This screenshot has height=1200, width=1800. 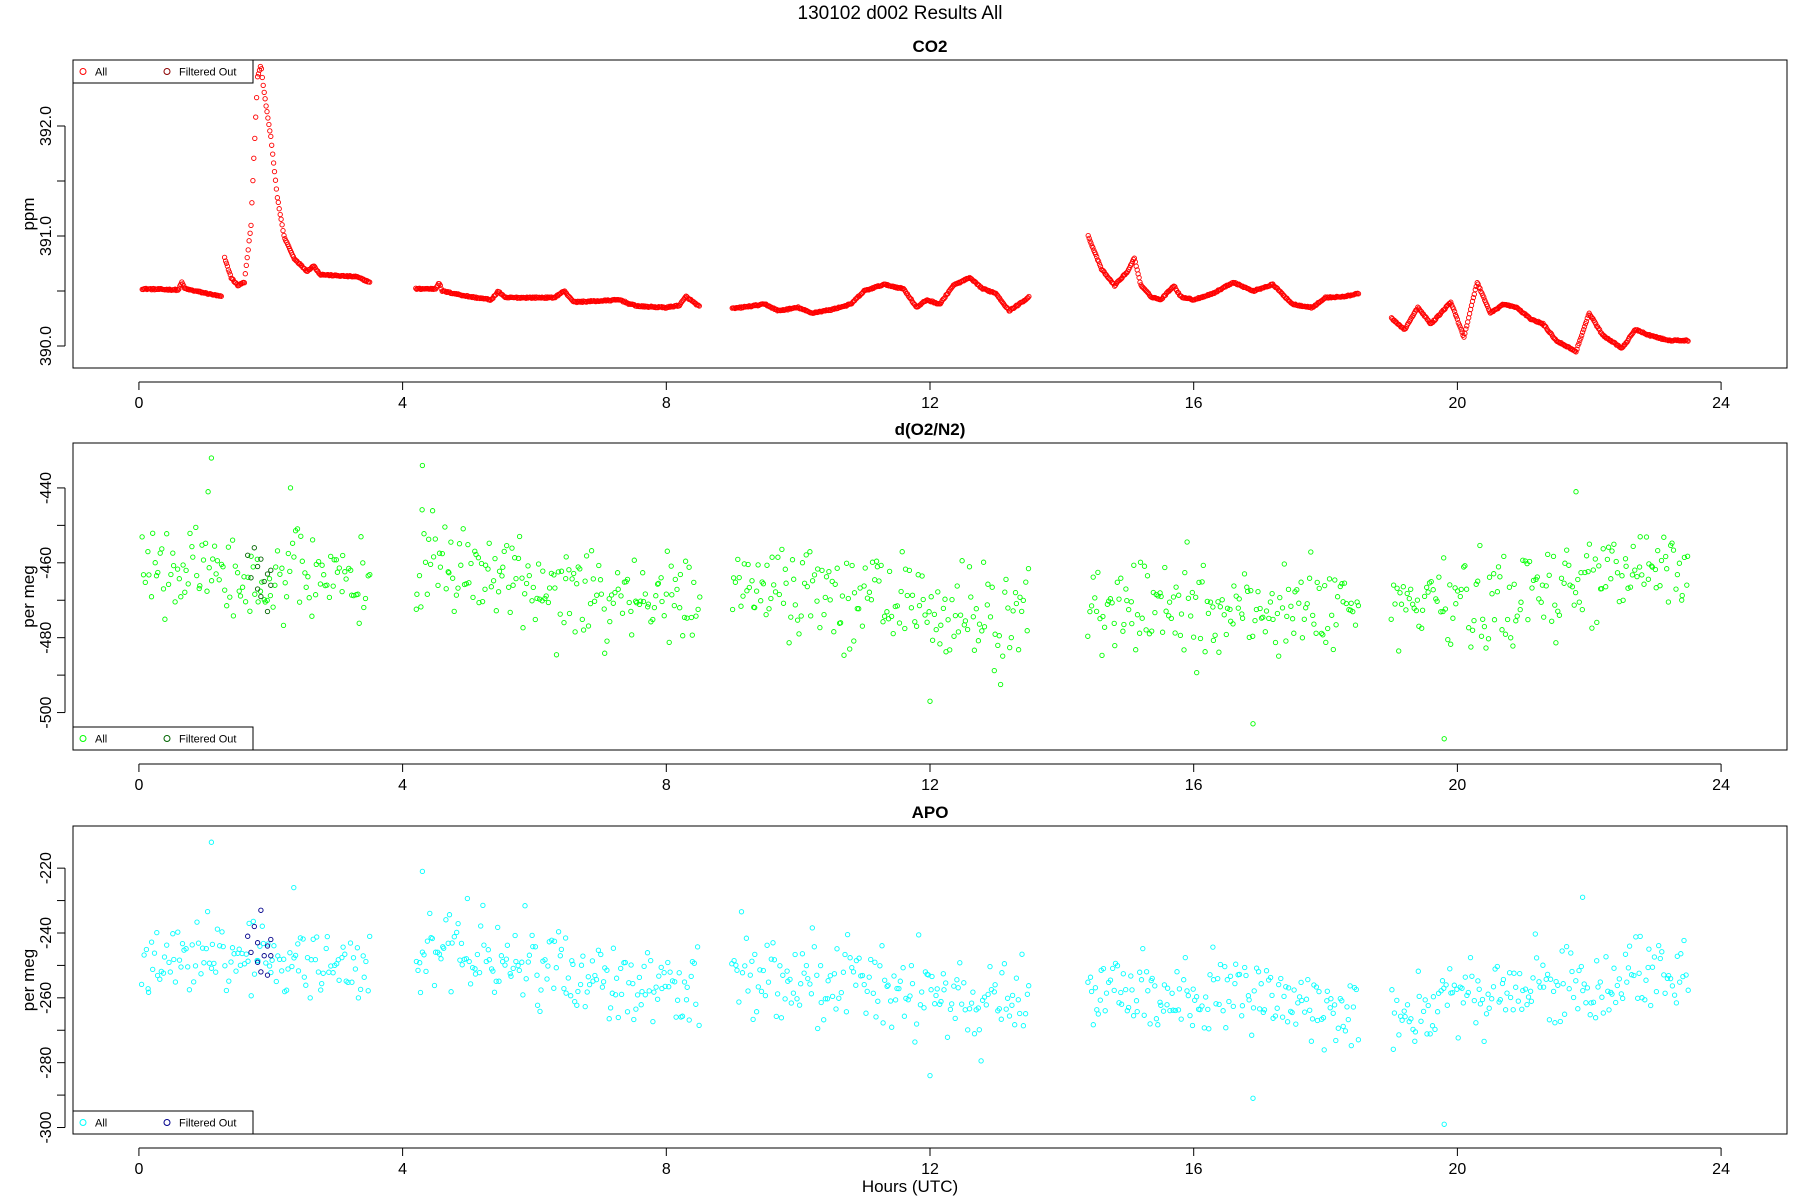 What do you see at coordinates (167, 1122) in the screenshot?
I see `apo-legend-marker` at bounding box center [167, 1122].